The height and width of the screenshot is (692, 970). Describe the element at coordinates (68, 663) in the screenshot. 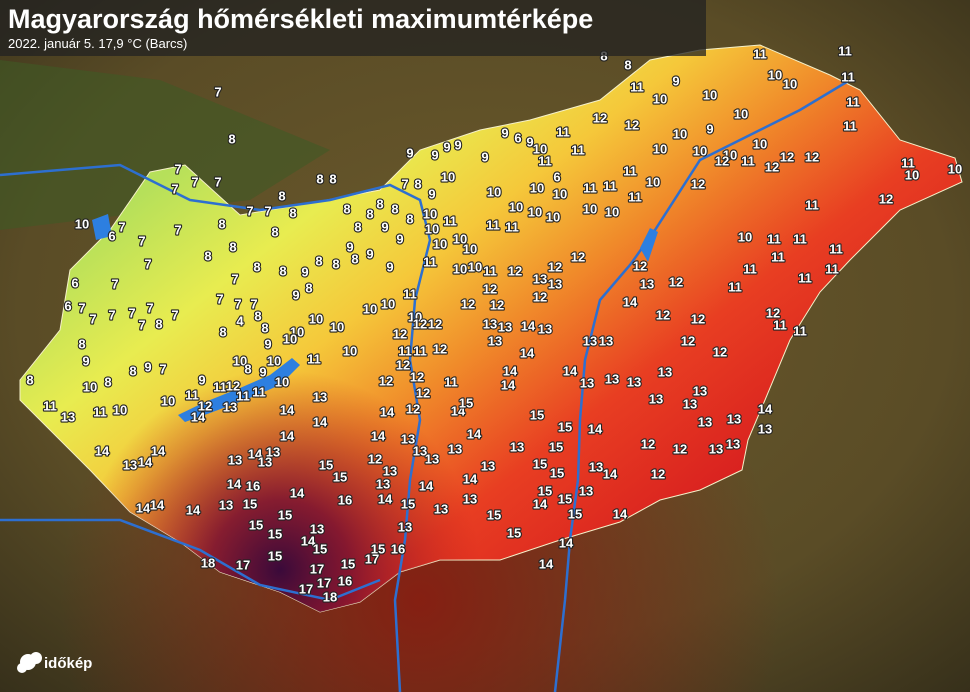

I see `logo: időkép` at that location.